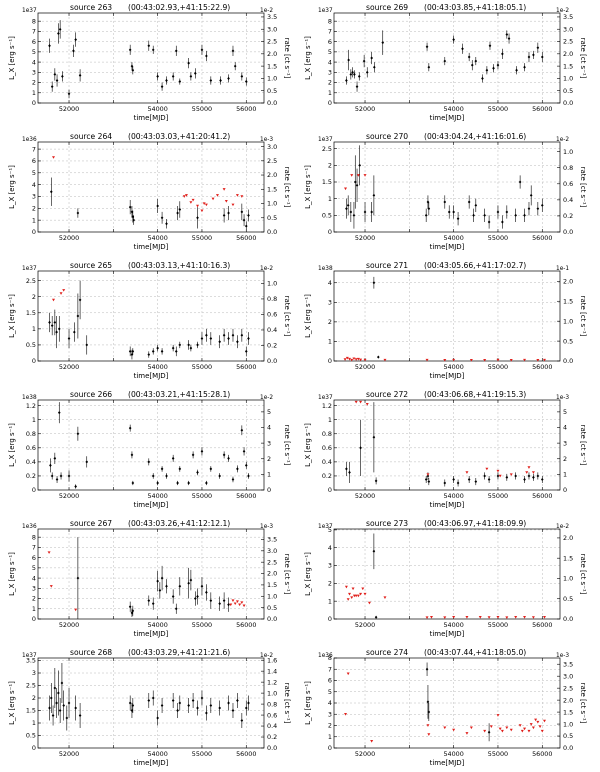  Describe the element at coordinates (327, 462) in the screenshot. I see `y-tick-label: 0.4` at that location.